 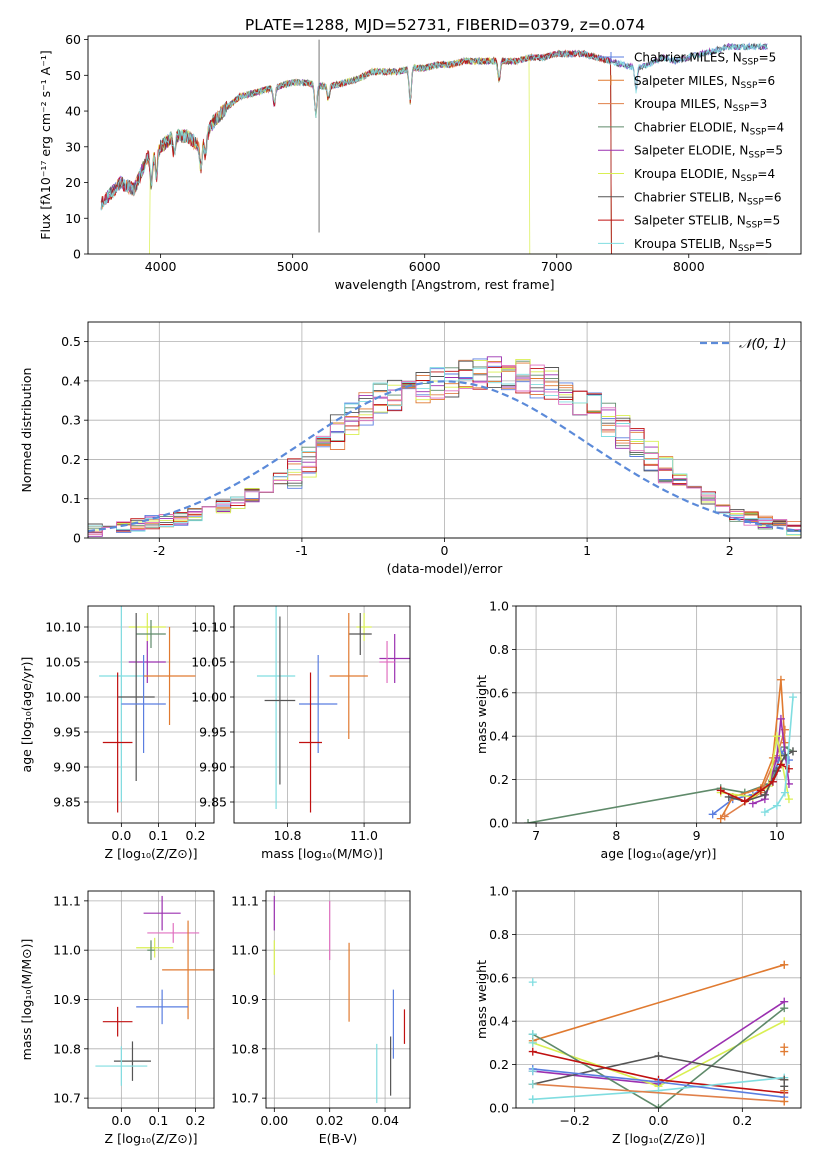 I want to click on x-tick-label: 7, so click(x=536, y=835).